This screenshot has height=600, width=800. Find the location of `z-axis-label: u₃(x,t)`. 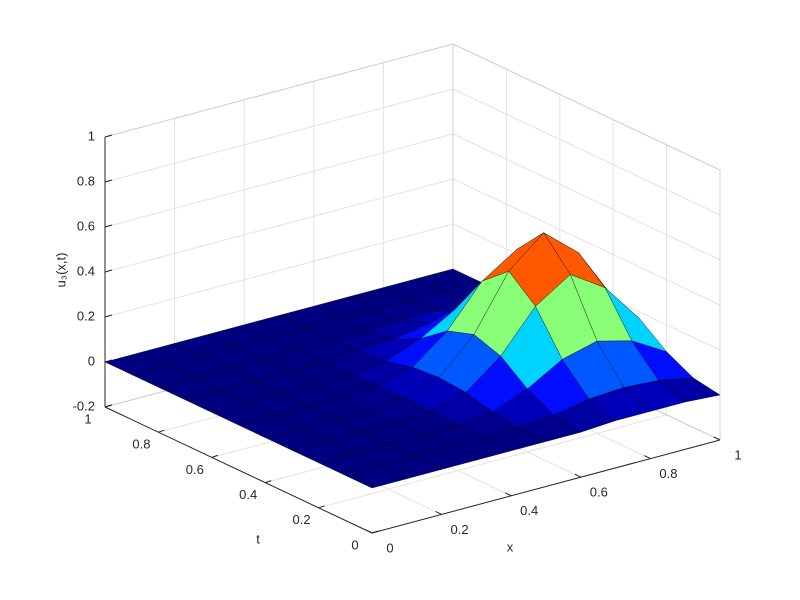

z-axis-label: u₃(x,t) is located at coordinates (60, 270).